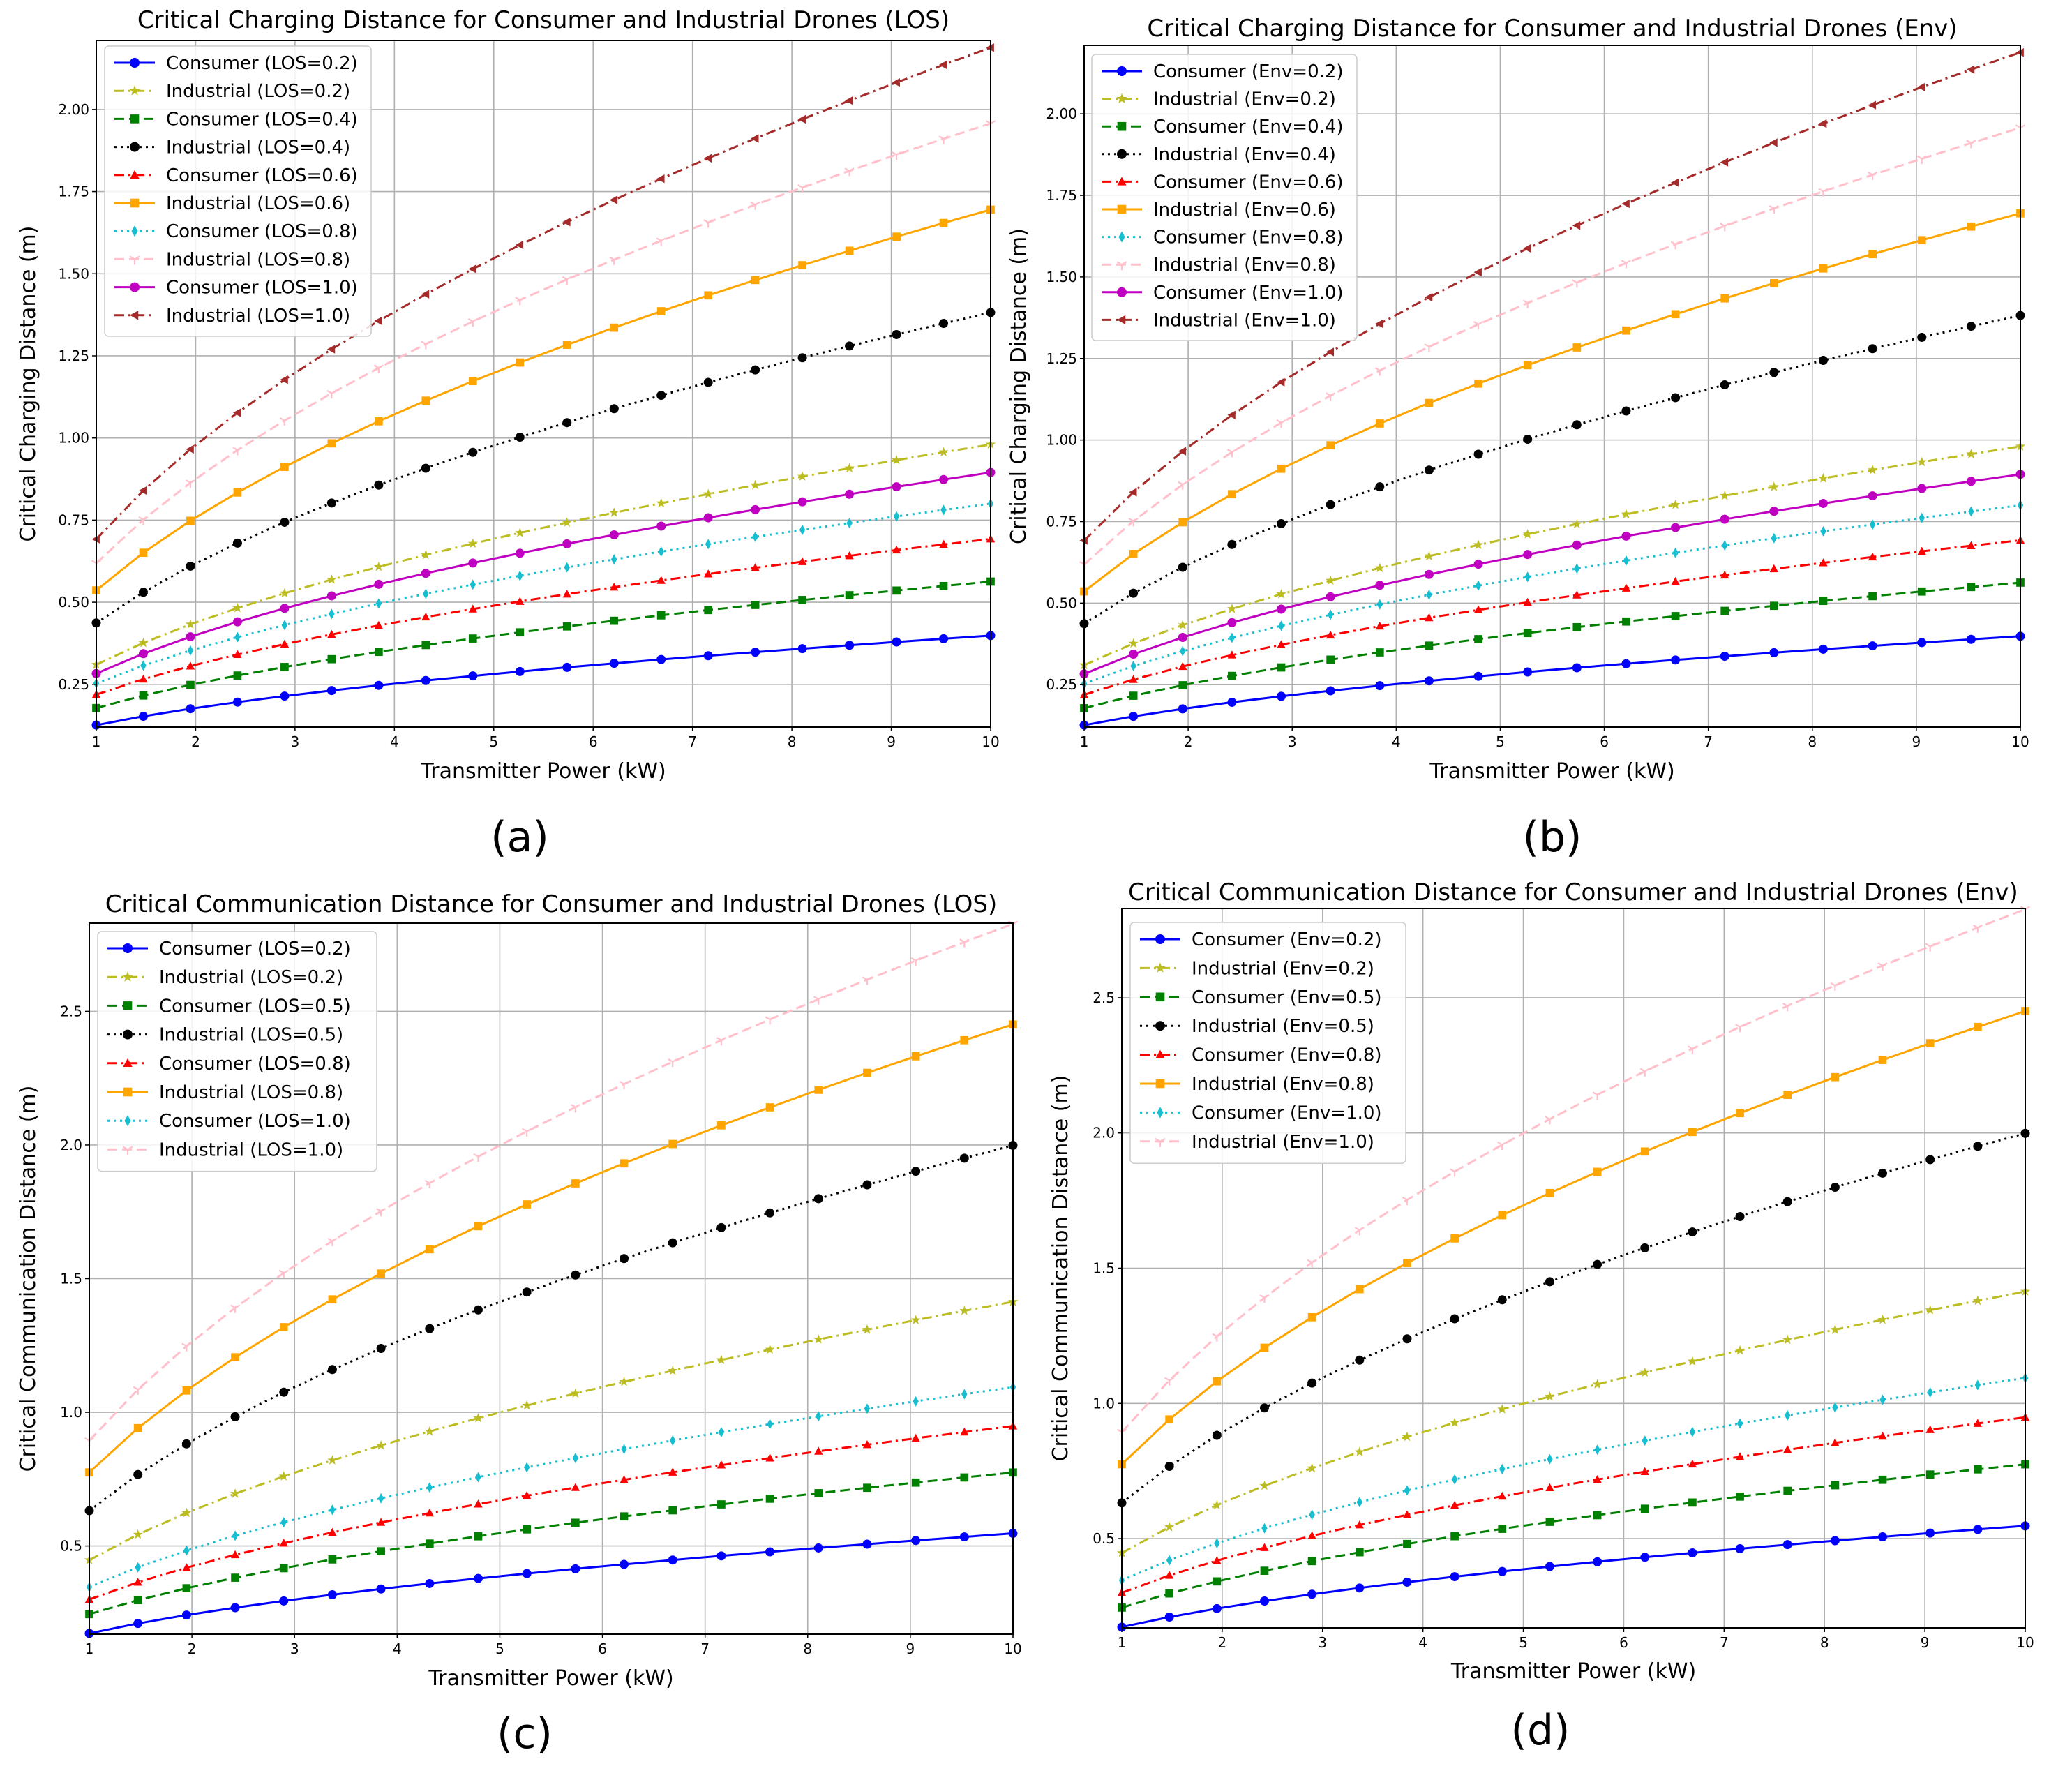 This screenshot has width=2072, height=1773. What do you see at coordinates (73, 109) in the screenshot?
I see `y-tick-label: 2.00` at bounding box center [73, 109].